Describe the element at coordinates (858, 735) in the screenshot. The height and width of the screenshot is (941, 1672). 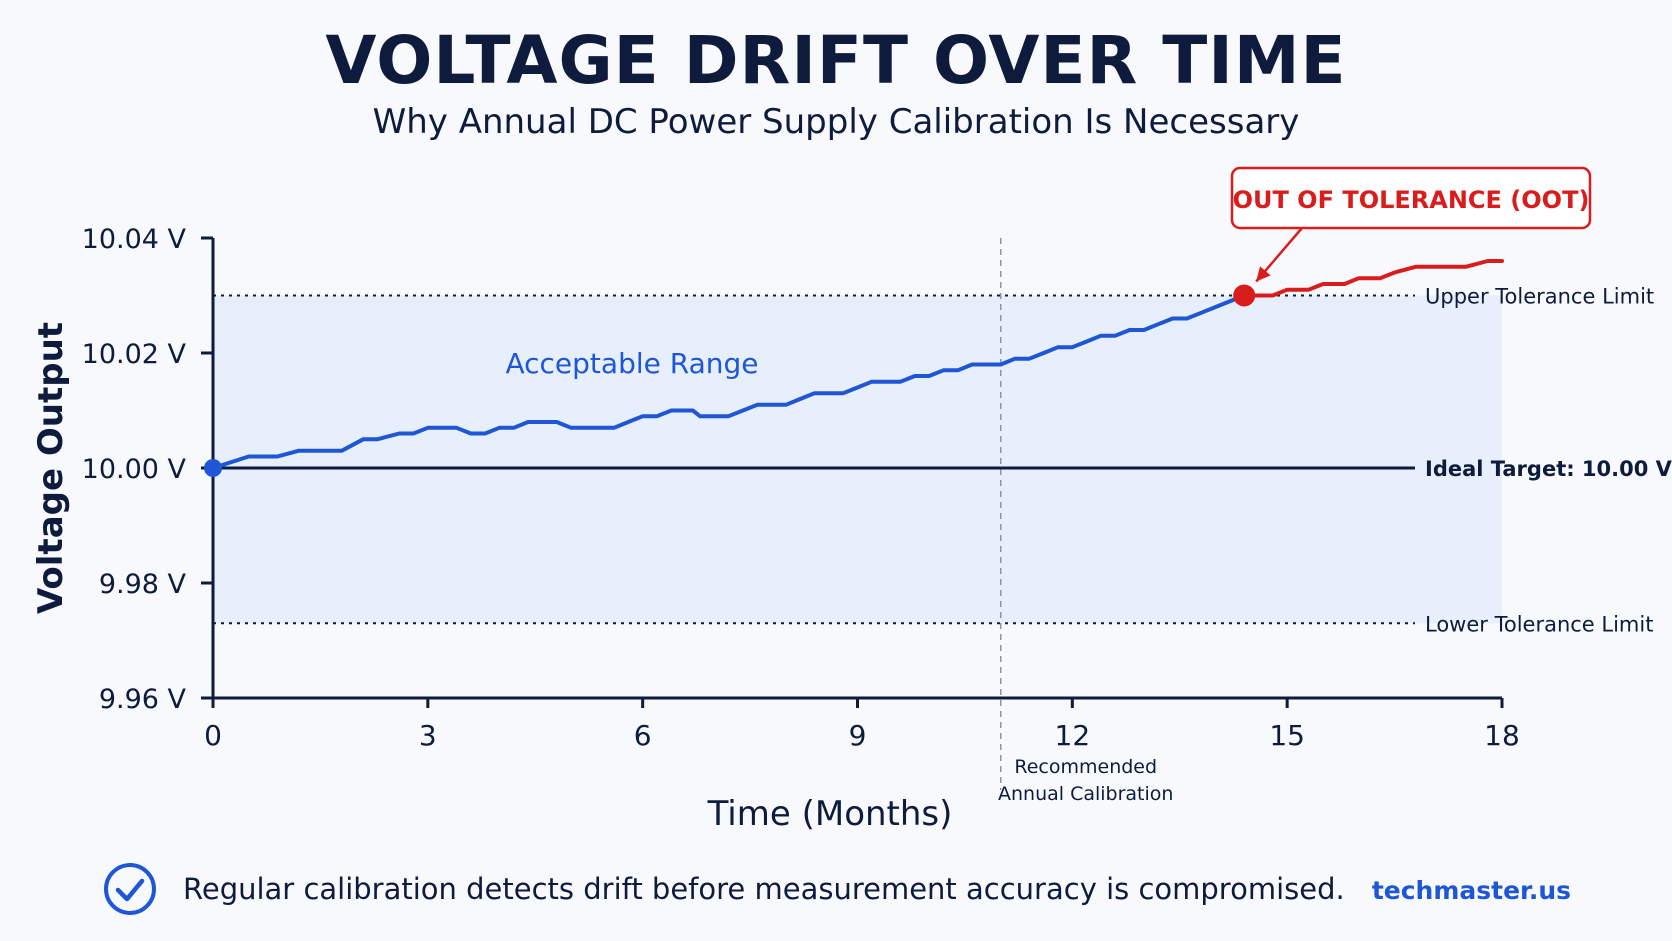
I see `x-tick-label: 9` at that location.